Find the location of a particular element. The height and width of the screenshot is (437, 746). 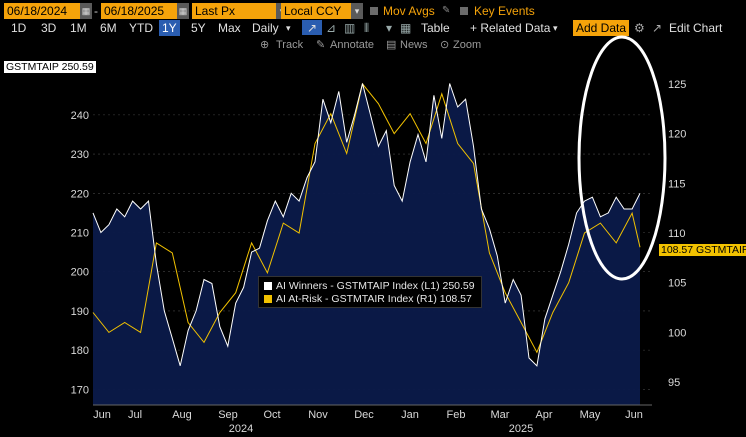

annotate-tool: Annotate is located at coordinates (352, 45).